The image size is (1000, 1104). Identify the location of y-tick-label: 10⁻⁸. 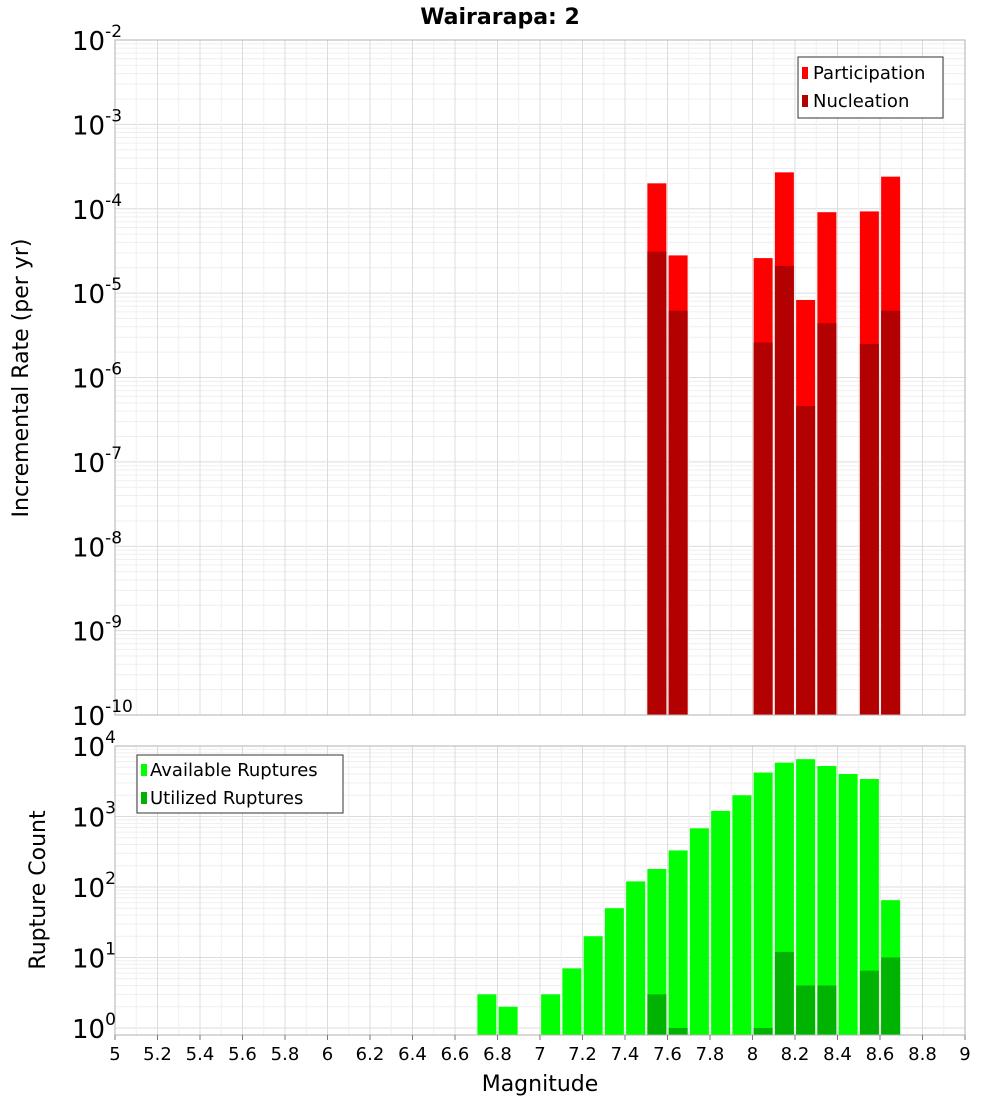
(97, 545).